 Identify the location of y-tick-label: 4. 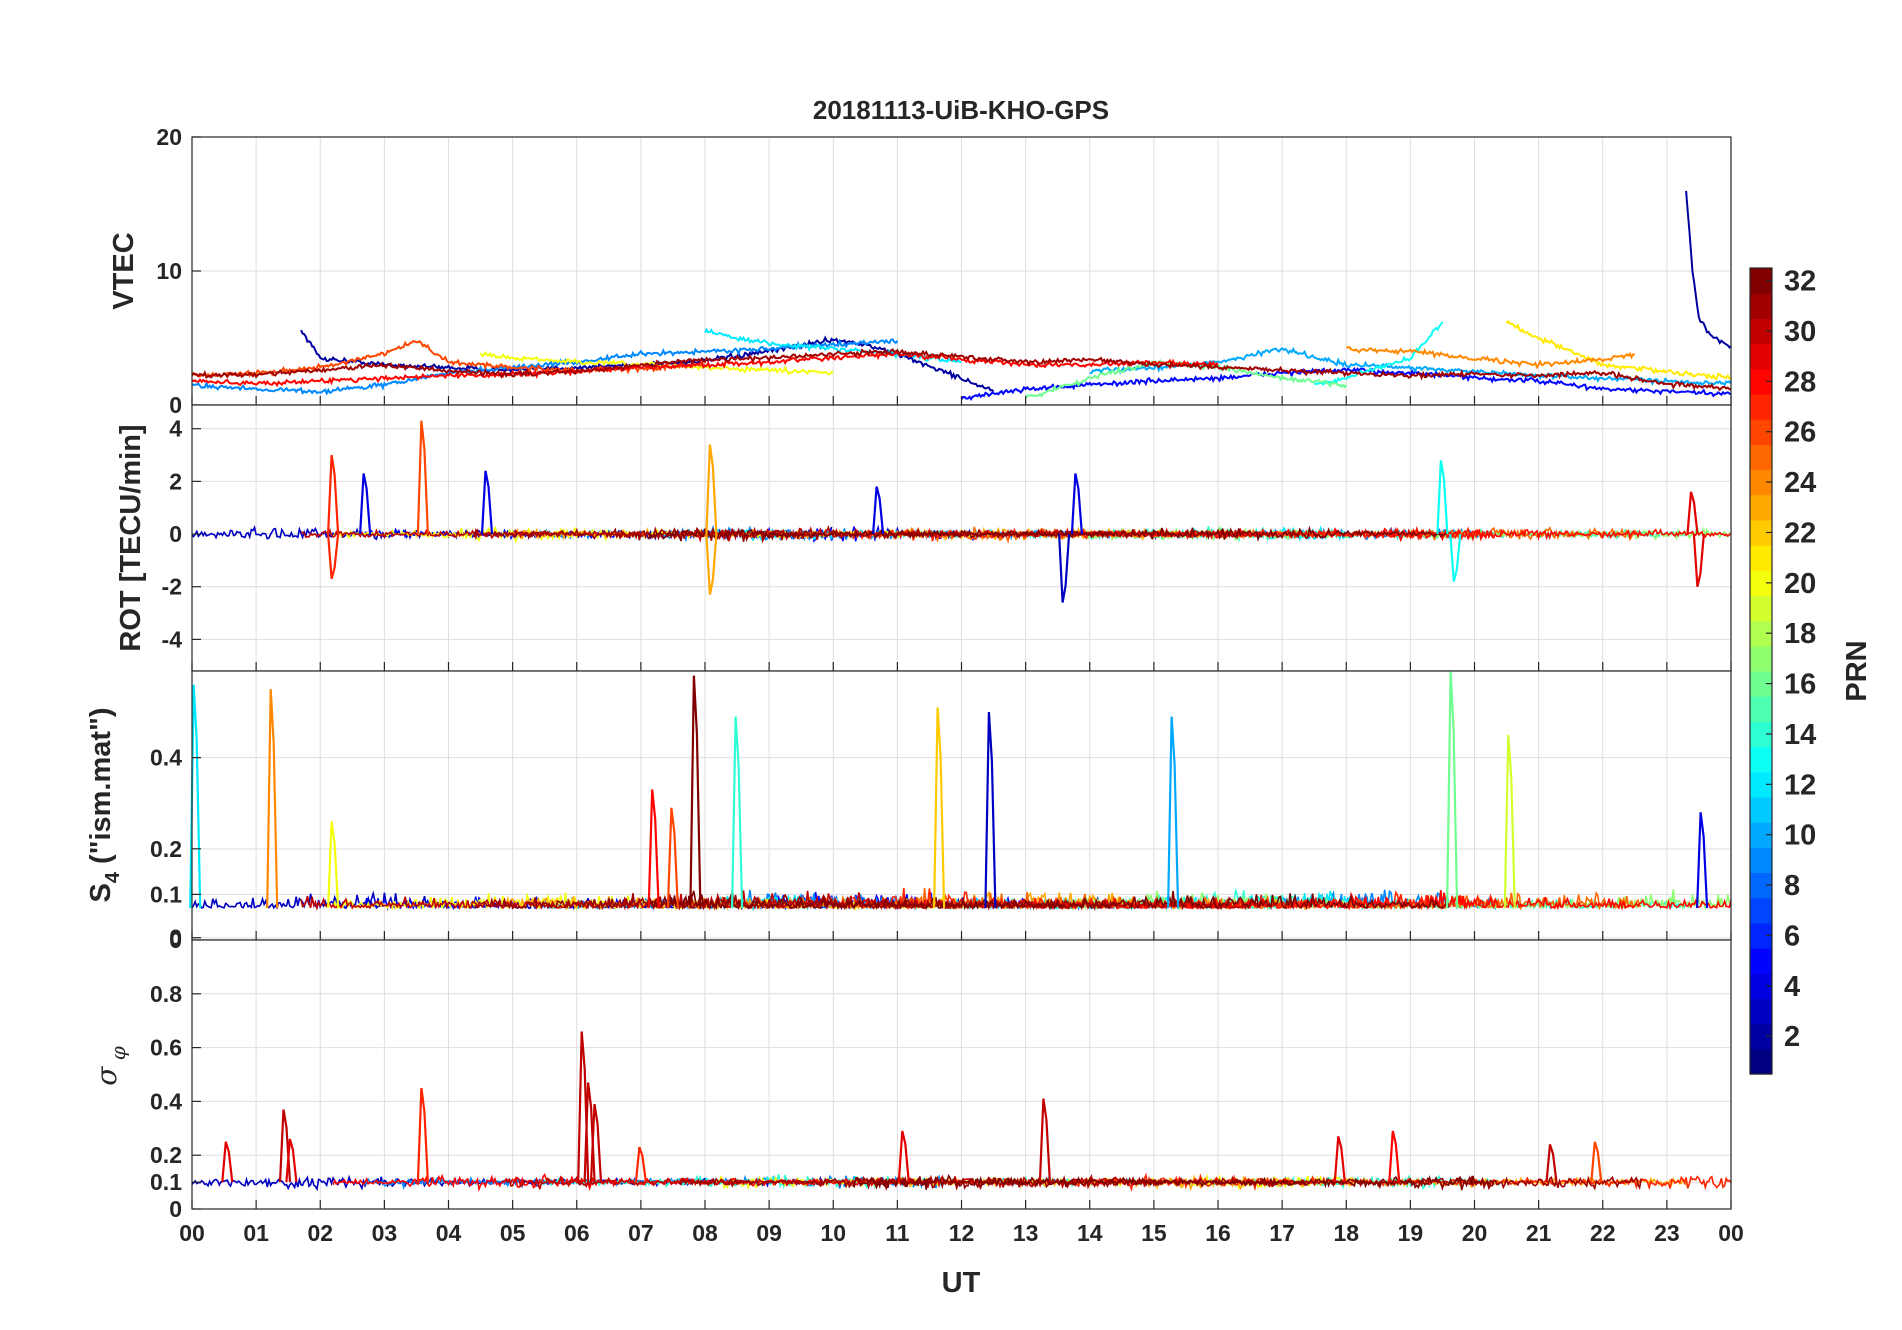
(175, 429).